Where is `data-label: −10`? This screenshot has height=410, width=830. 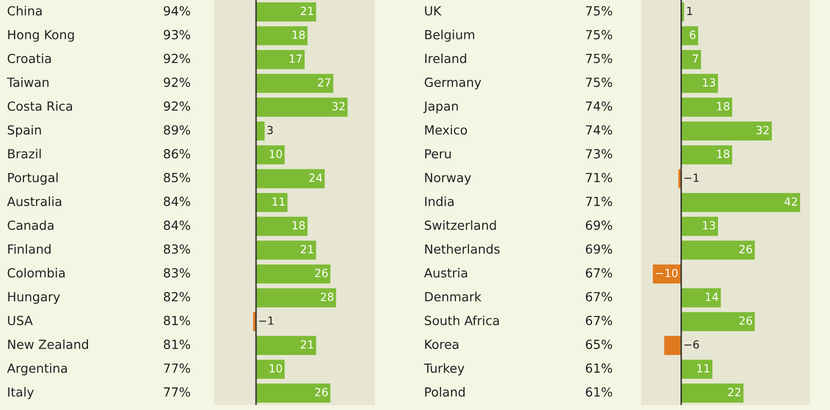
data-label: −10 is located at coordinates (667, 273).